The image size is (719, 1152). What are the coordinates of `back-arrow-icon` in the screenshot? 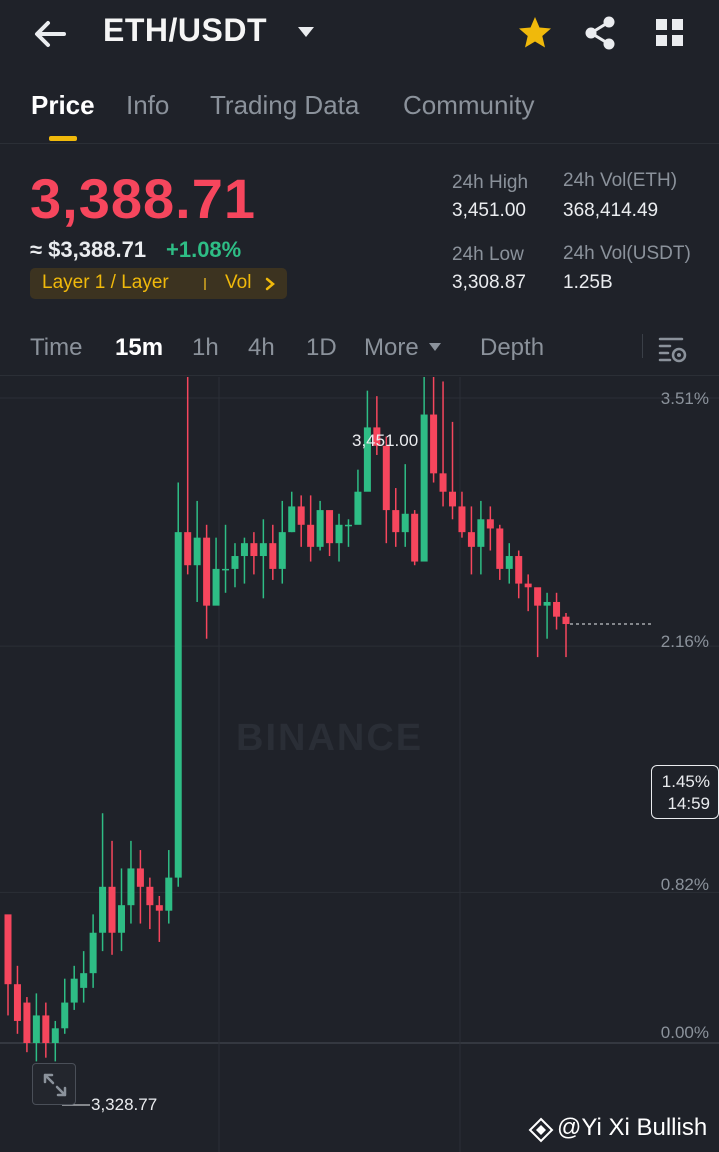 It's located at (50, 34).